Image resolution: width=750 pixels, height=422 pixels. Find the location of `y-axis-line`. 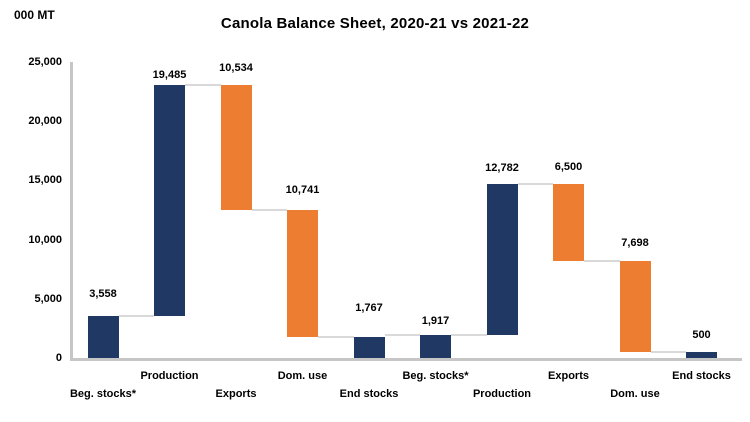

y-axis-line is located at coordinates (71, 211).